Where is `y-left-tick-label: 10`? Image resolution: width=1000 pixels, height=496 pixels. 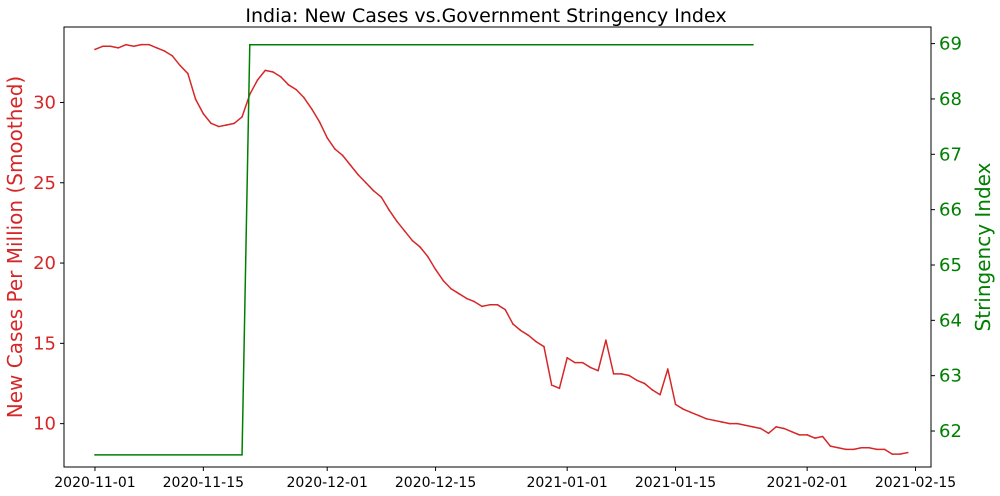
y-left-tick-label: 10 is located at coordinates (44, 424).